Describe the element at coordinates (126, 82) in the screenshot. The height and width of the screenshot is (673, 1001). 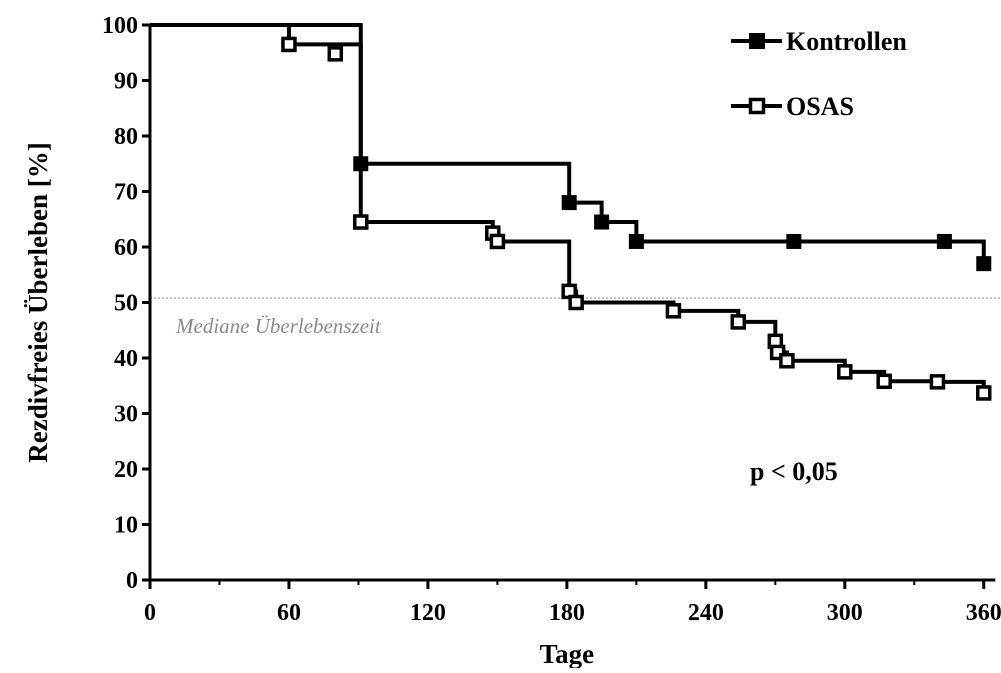
I see `y-tick-label: 90` at that location.